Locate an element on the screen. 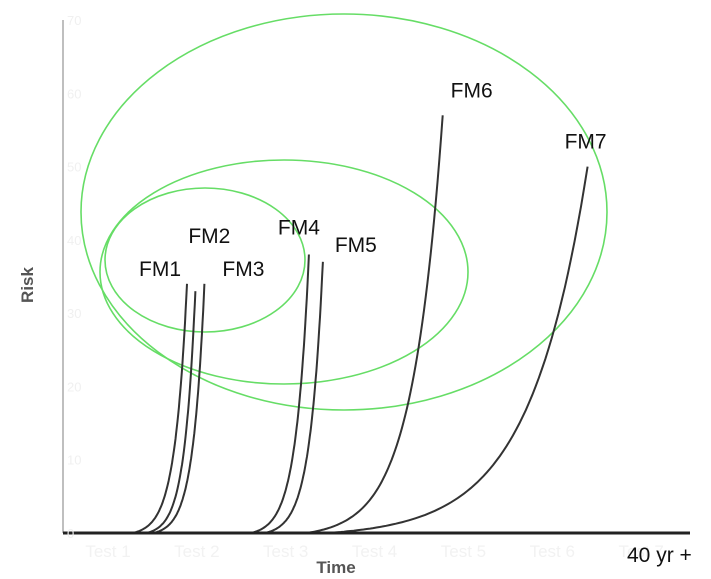  series-line-fm3 is located at coordinates (134, 408).